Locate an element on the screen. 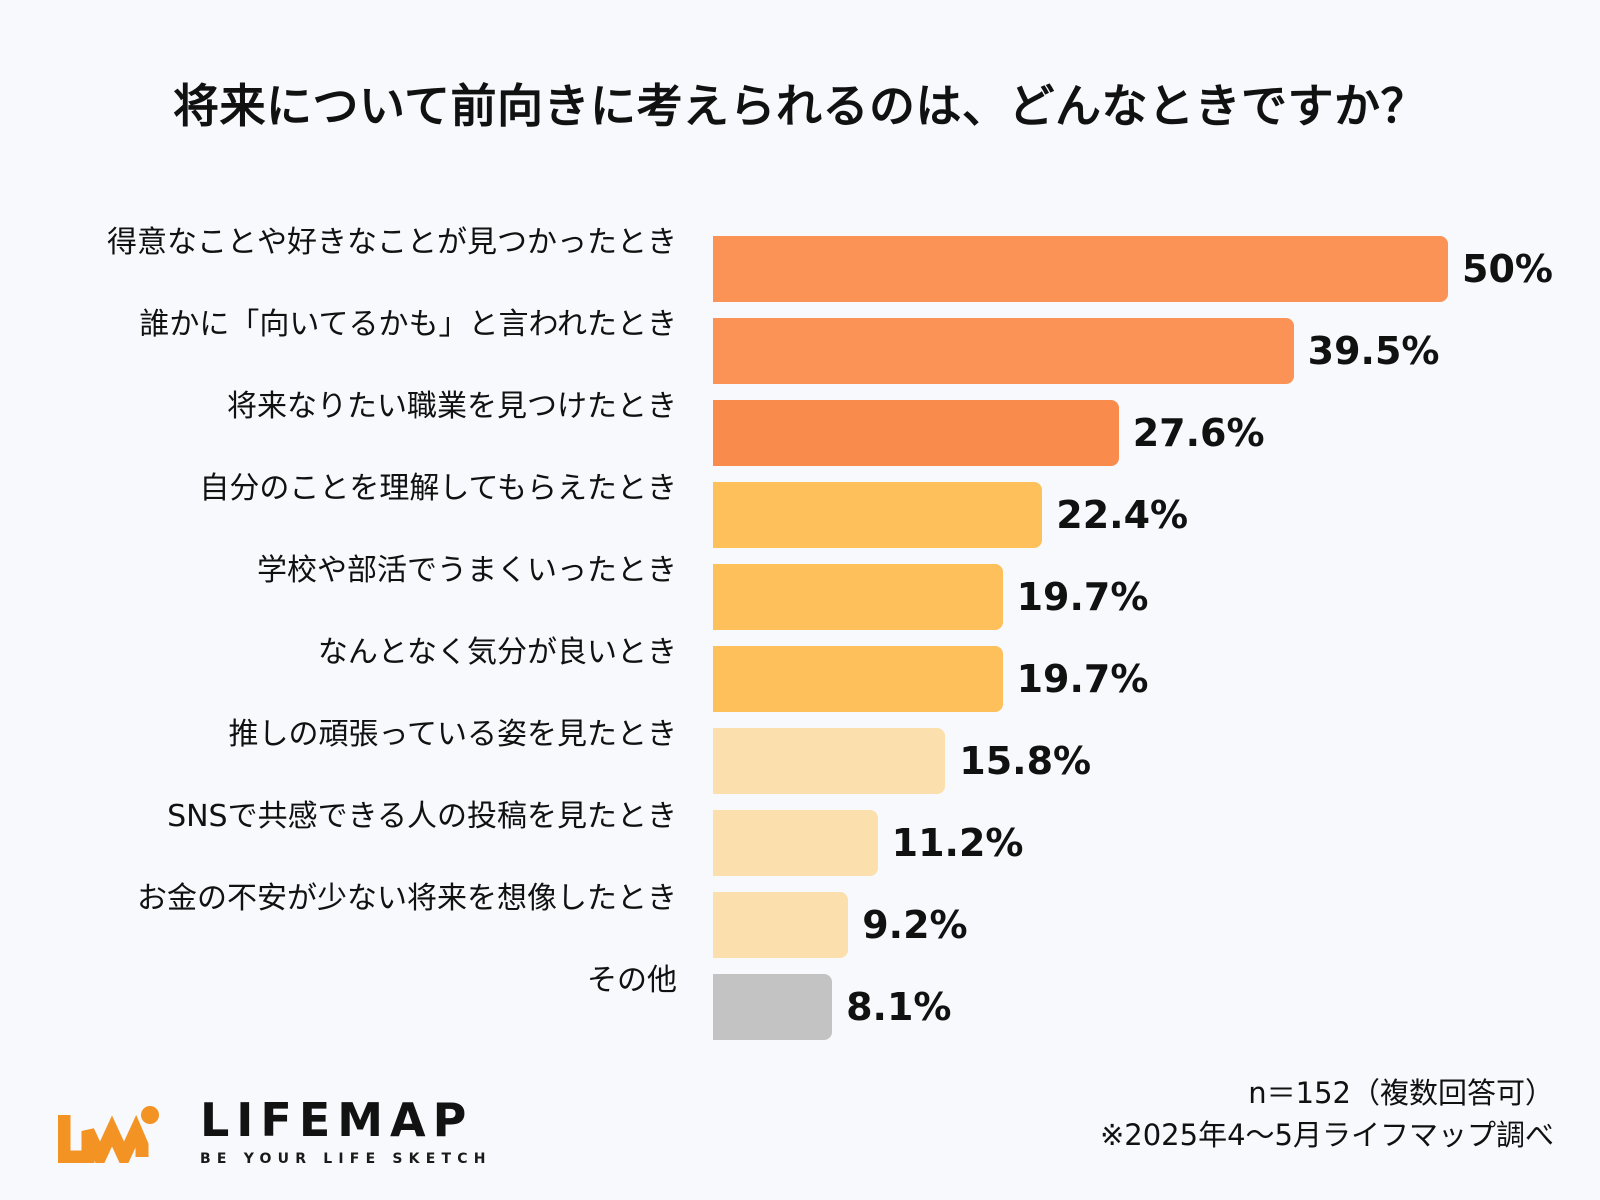 The height and width of the screenshot is (1200, 1600). bar-row: 自分のことを理解してもらえたとき 22.4% is located at coordinates (800, 515).